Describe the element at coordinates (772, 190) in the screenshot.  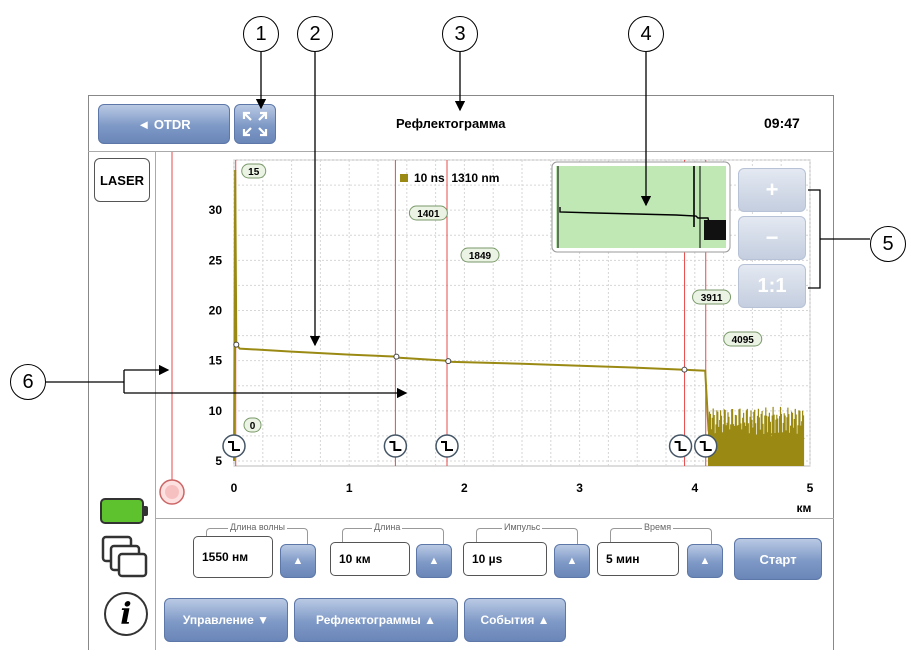
I see `zoom-in-button: +` at that location.